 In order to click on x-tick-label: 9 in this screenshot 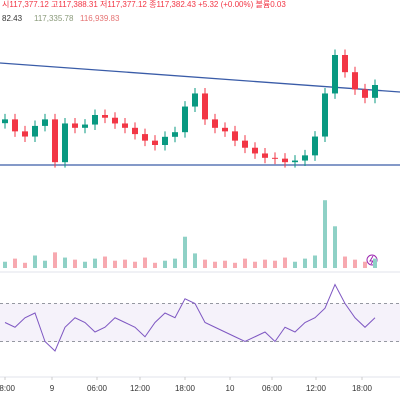, I will do `click(52, 388)`.